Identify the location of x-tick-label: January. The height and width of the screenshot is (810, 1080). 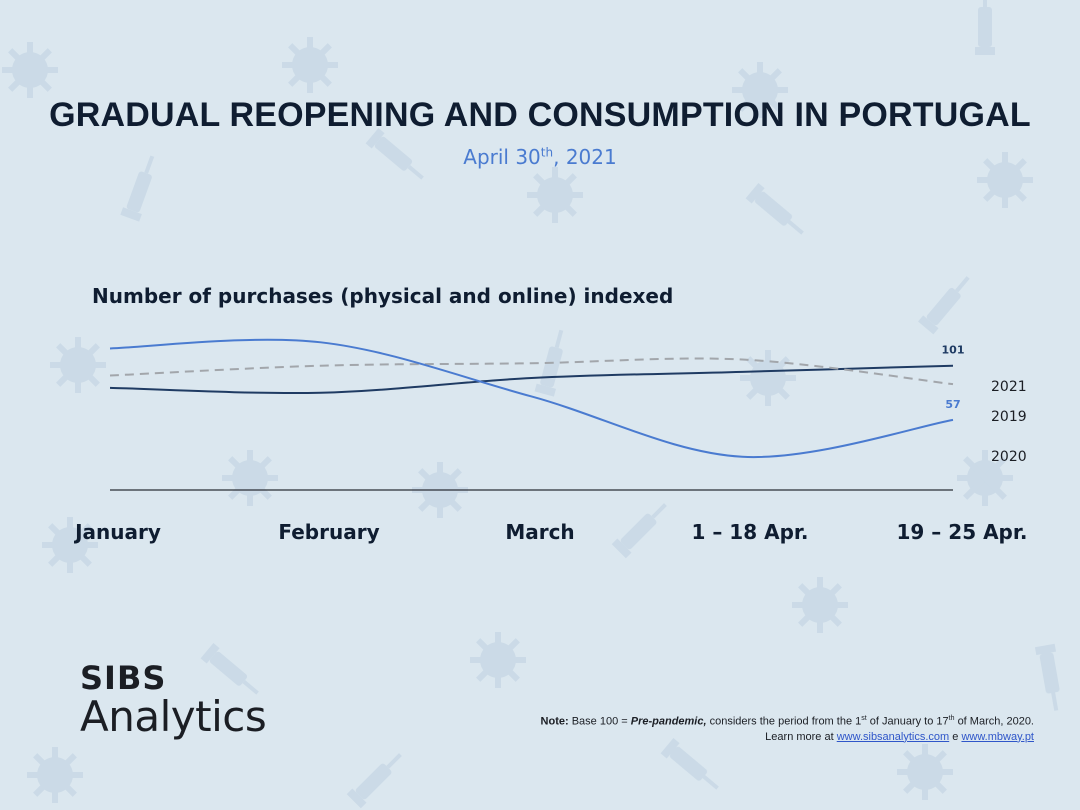
(117, 532).